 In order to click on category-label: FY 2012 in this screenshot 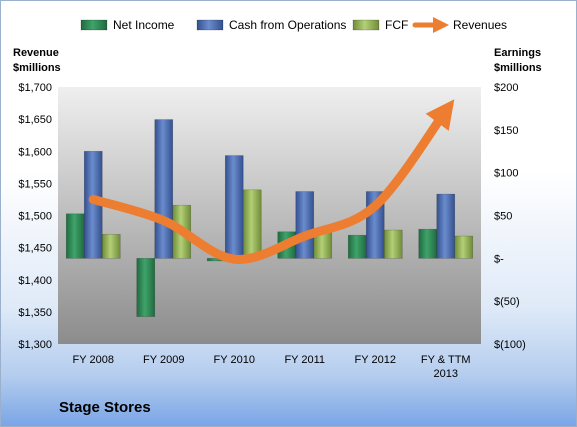, I will do `click(375, 360)`.